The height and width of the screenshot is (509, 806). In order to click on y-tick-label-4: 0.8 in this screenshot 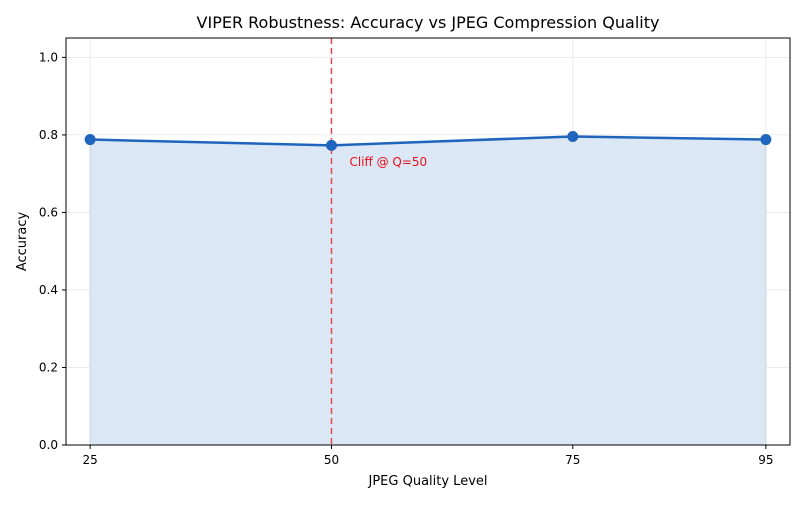, I will do `click(48, 135)`.